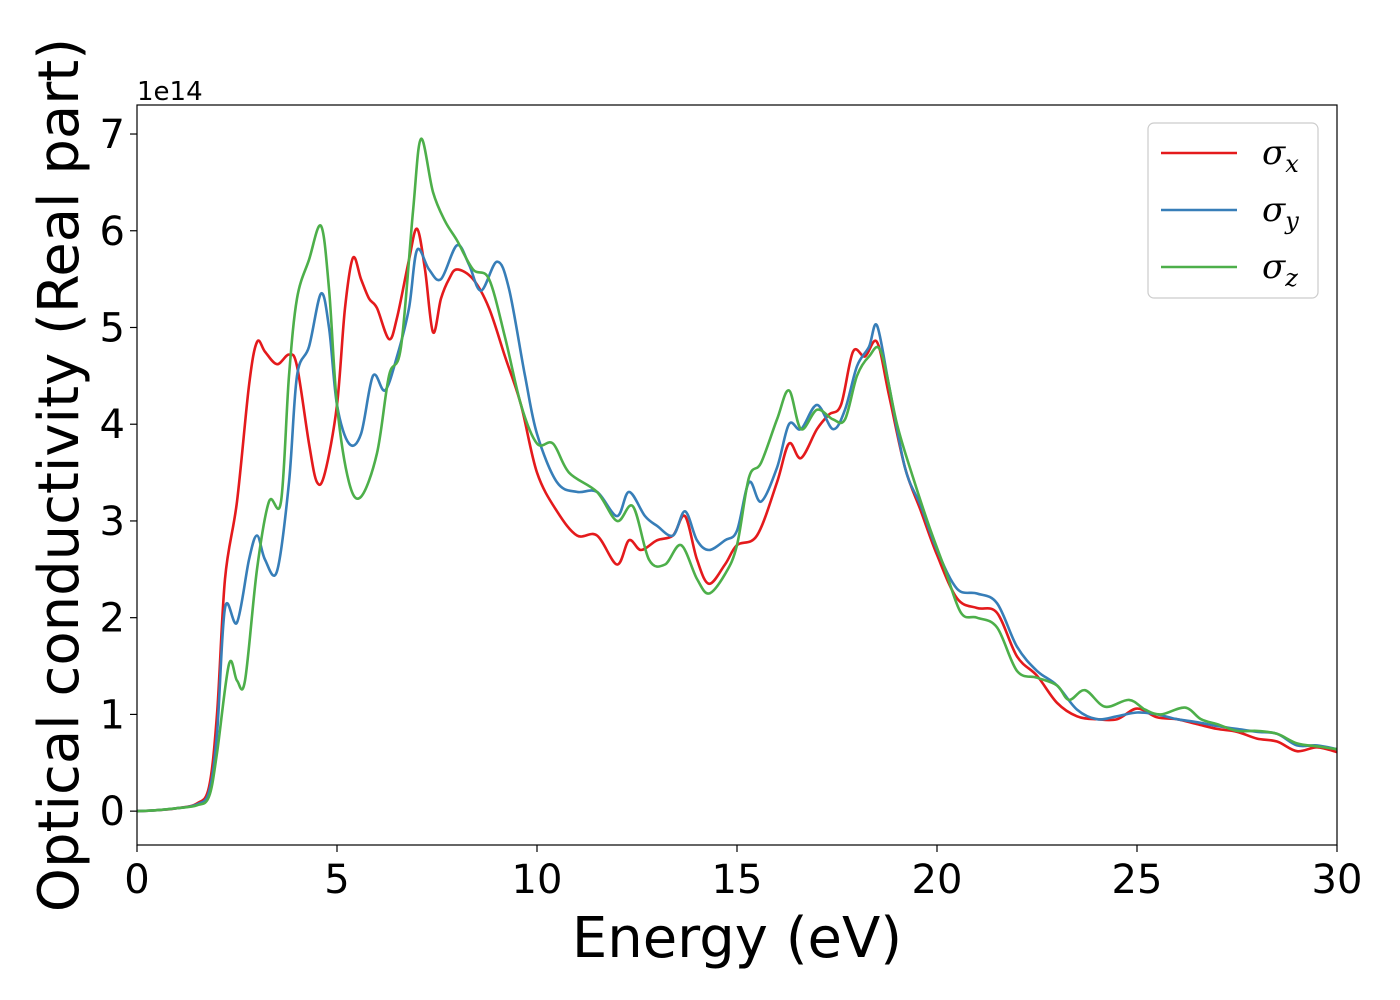  What do you see at coordinates (112, 328) in the screenshot?
I see `y-tick-label: 5` at bounding box center [112, 328].